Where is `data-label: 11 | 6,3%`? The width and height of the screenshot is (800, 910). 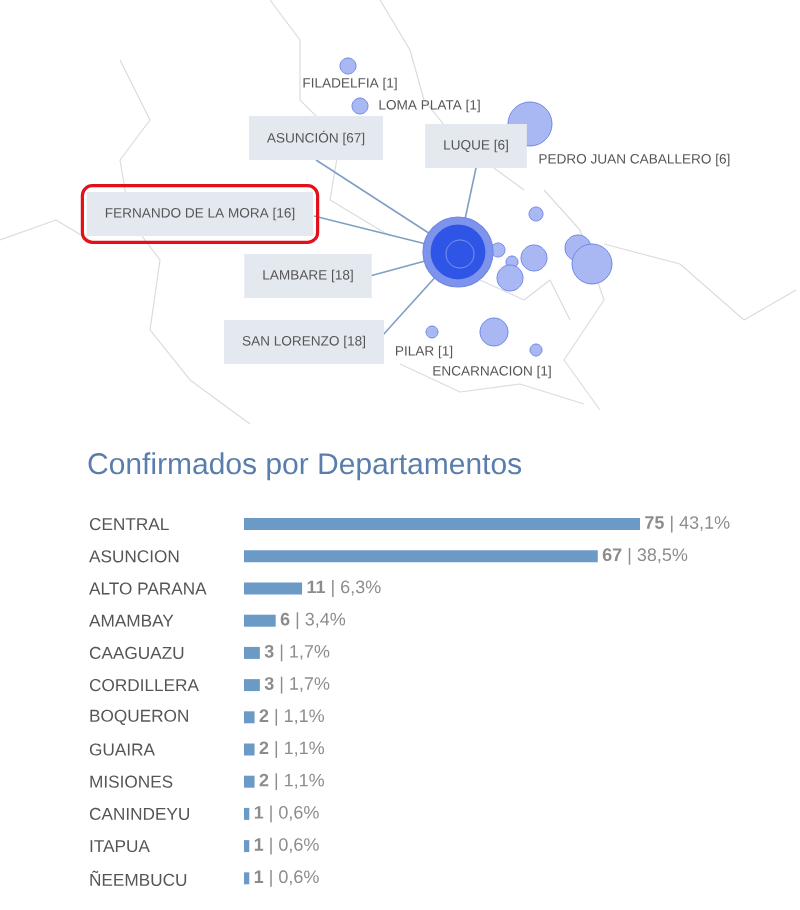 data-label: 11 | 6,3% is located at coordinates (344, 588).